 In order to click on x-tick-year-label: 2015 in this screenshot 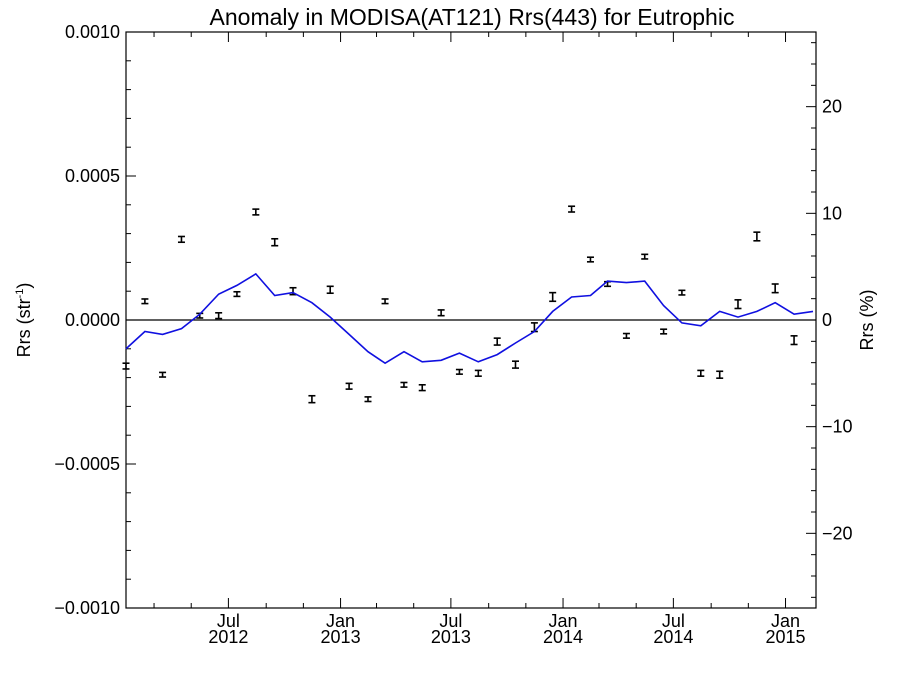, I will do `click(785, 637)`.